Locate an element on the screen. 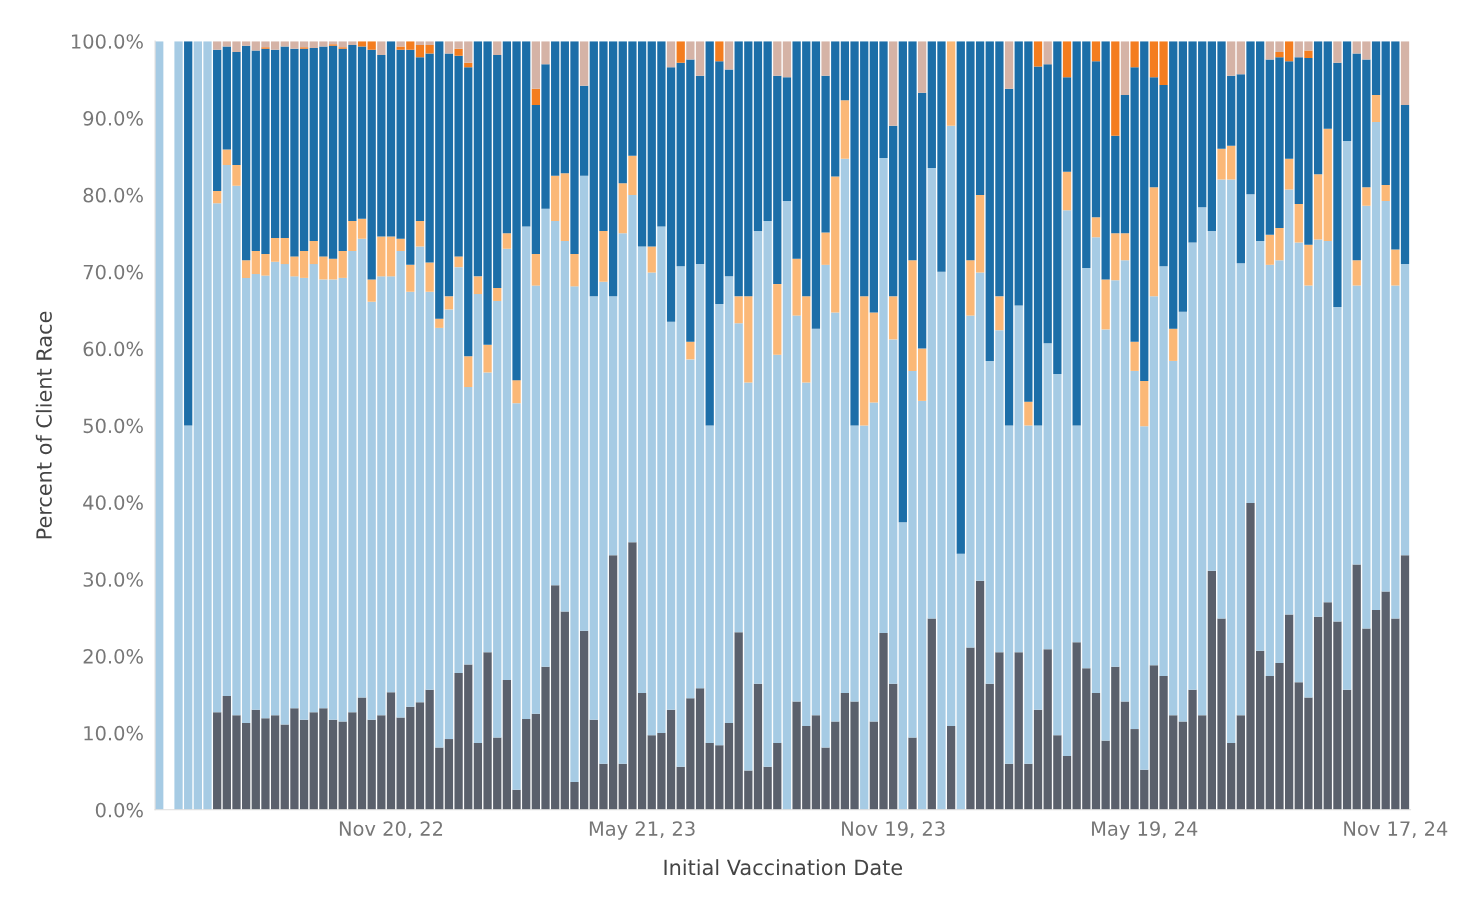 Image resolution: width=1477 pixels, height=915 pixels. y-tick-label: 50.0% is located at coordinates (113, 426).